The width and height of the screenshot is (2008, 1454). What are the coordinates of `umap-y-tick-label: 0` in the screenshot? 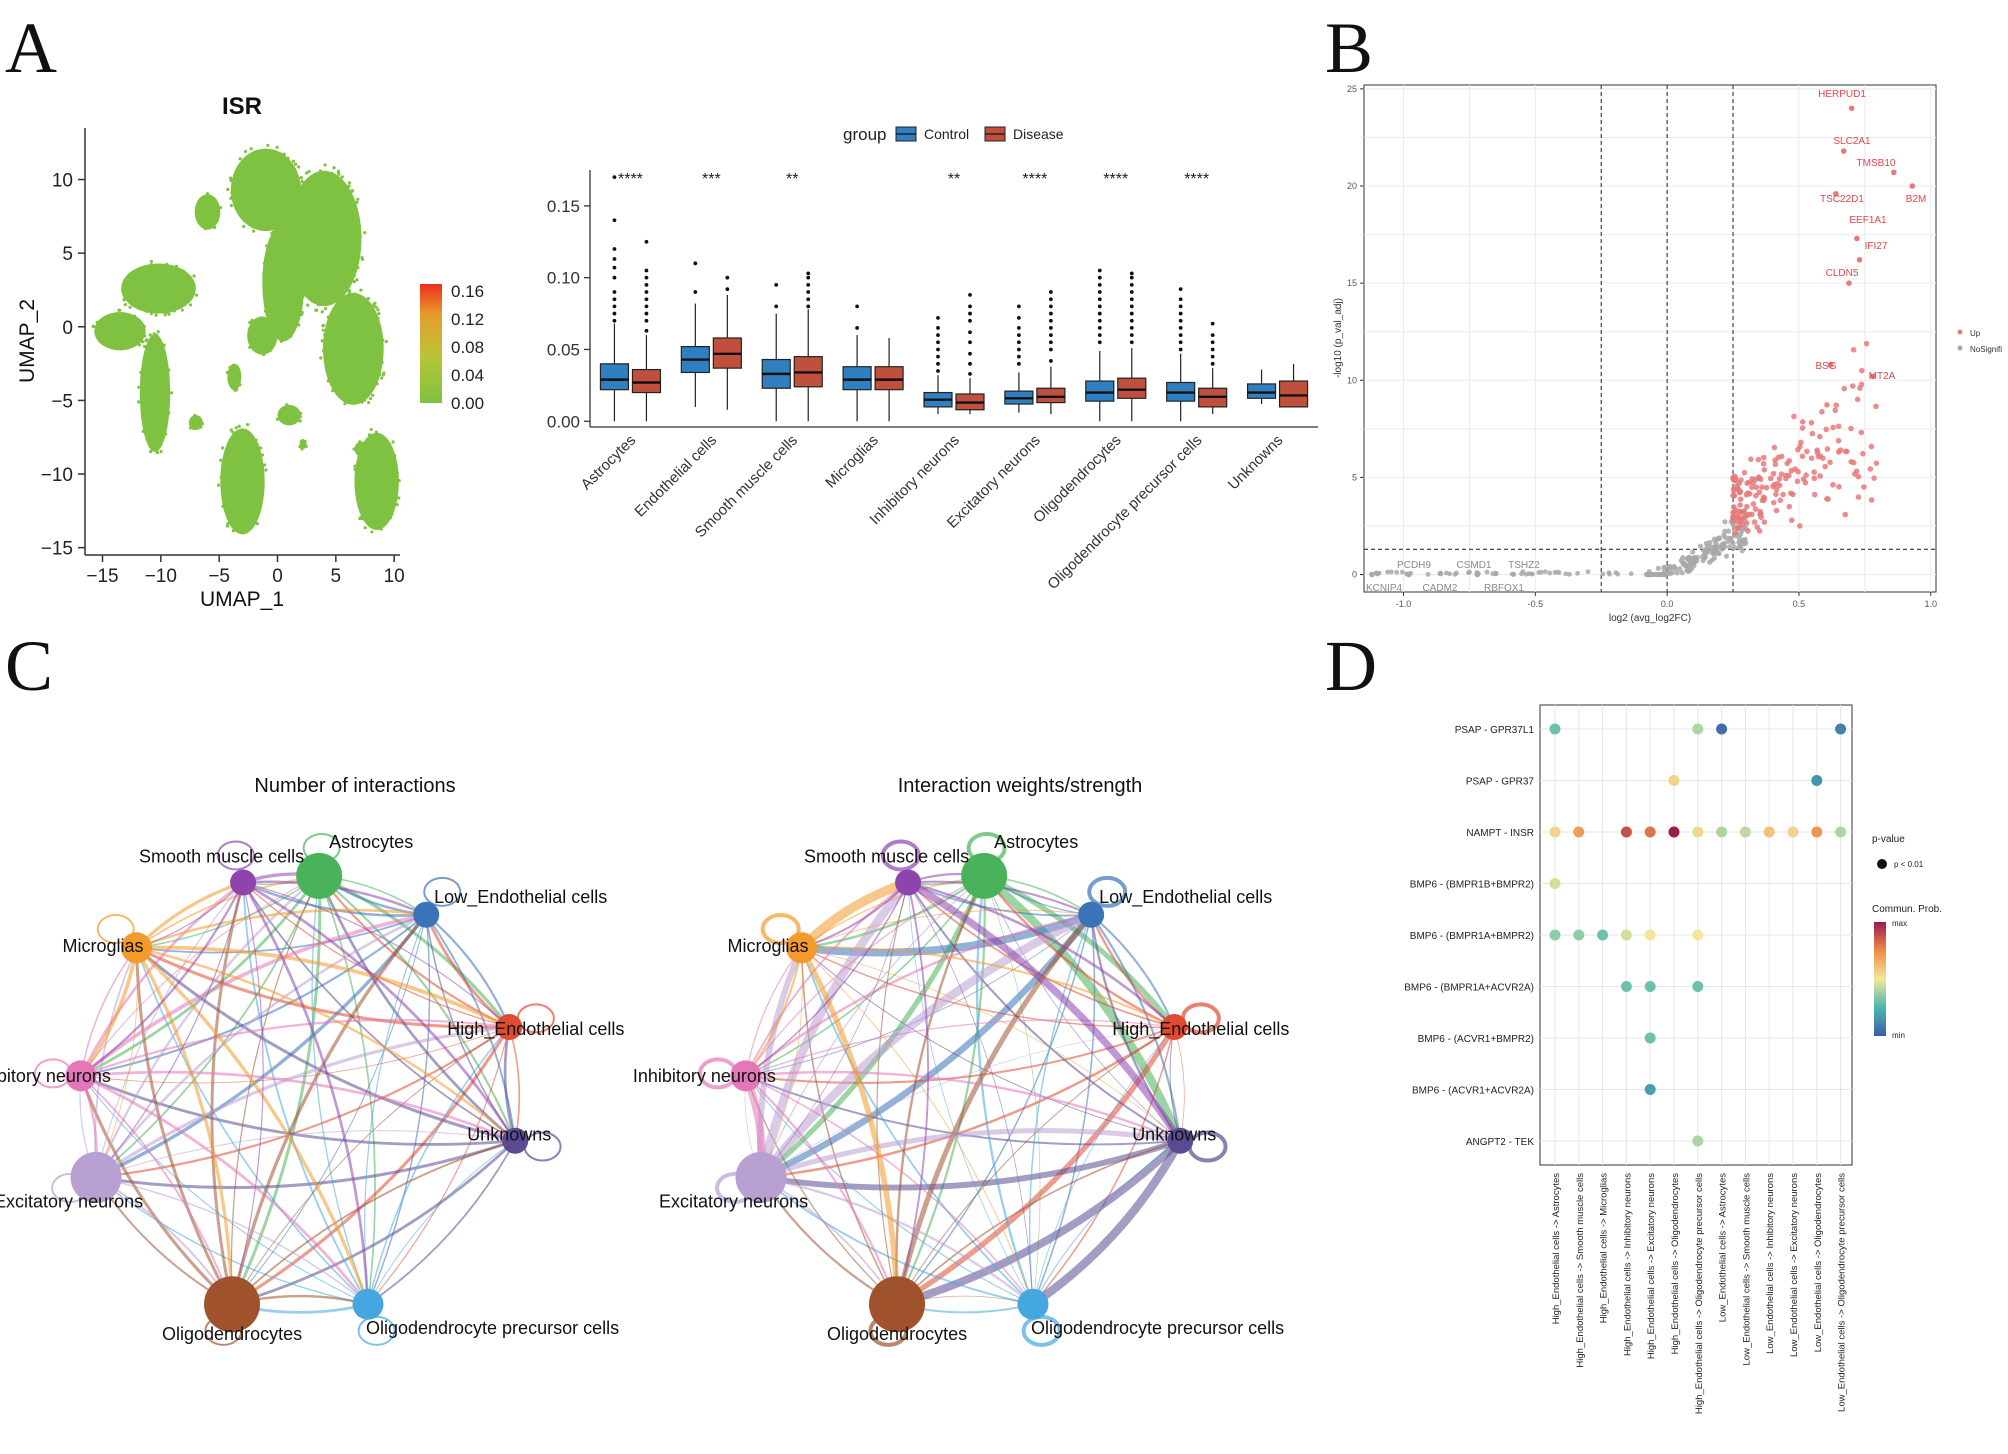 It's located at (67, 328).